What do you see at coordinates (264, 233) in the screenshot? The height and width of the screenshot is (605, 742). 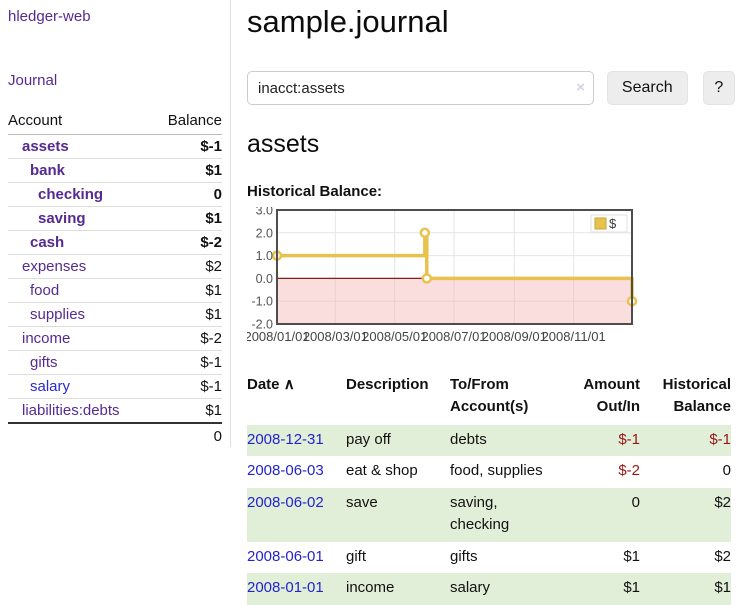 I see `y-tick-label: 2.0` at bounding box center [264, 233].